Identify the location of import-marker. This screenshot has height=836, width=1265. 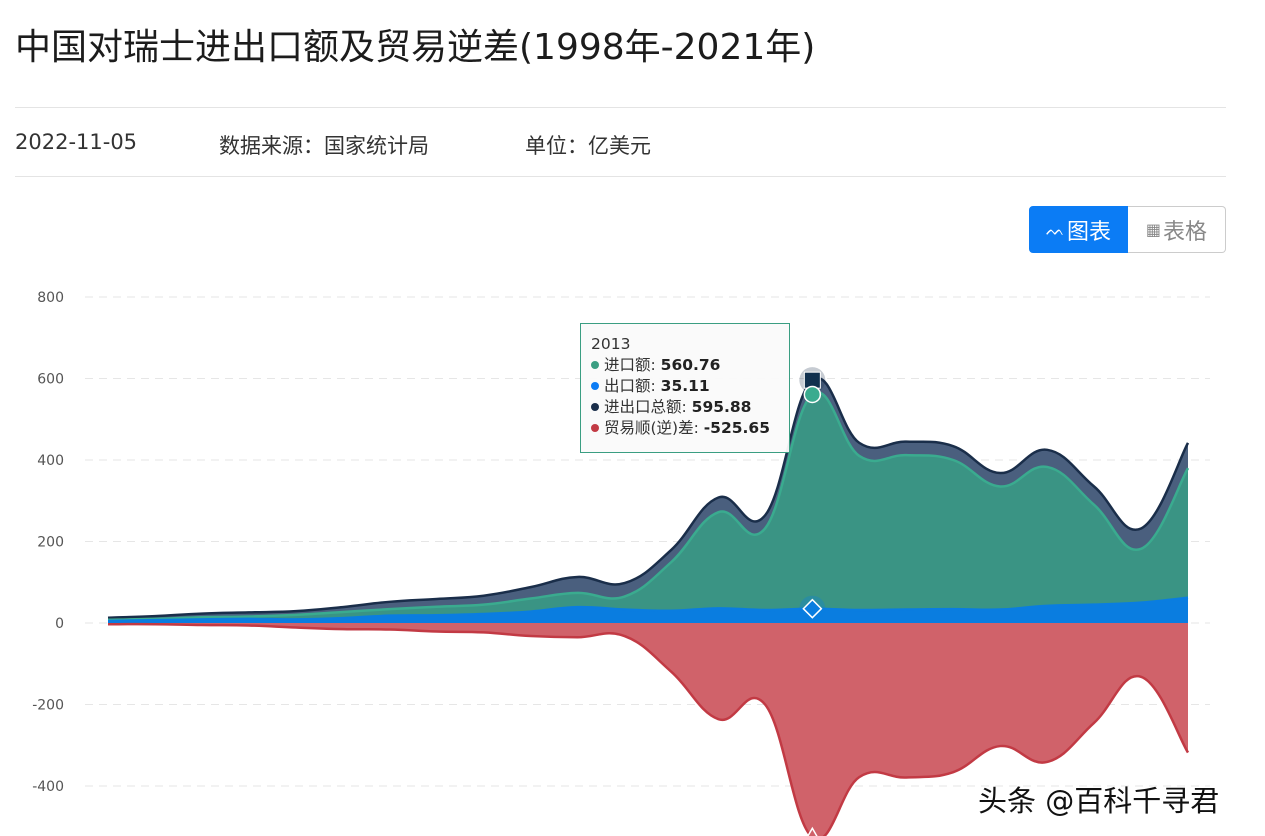
(812, 394).